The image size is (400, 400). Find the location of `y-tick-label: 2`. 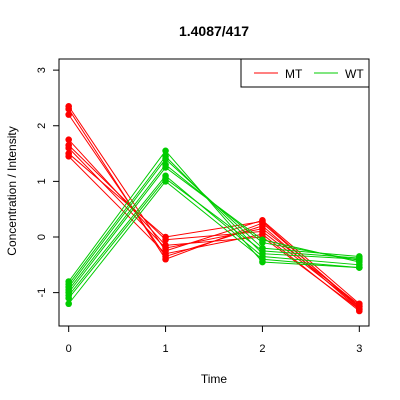

y-tick-label: 2 is located at coordinates (42, 126).